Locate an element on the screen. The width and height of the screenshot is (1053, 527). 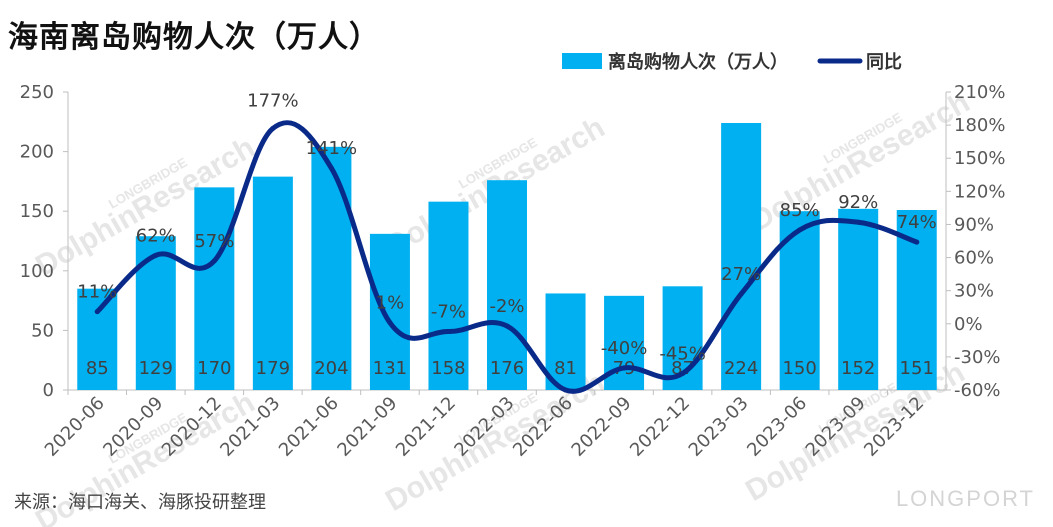
y-right-tick-label: 0% is located at coordinates (968, 324).